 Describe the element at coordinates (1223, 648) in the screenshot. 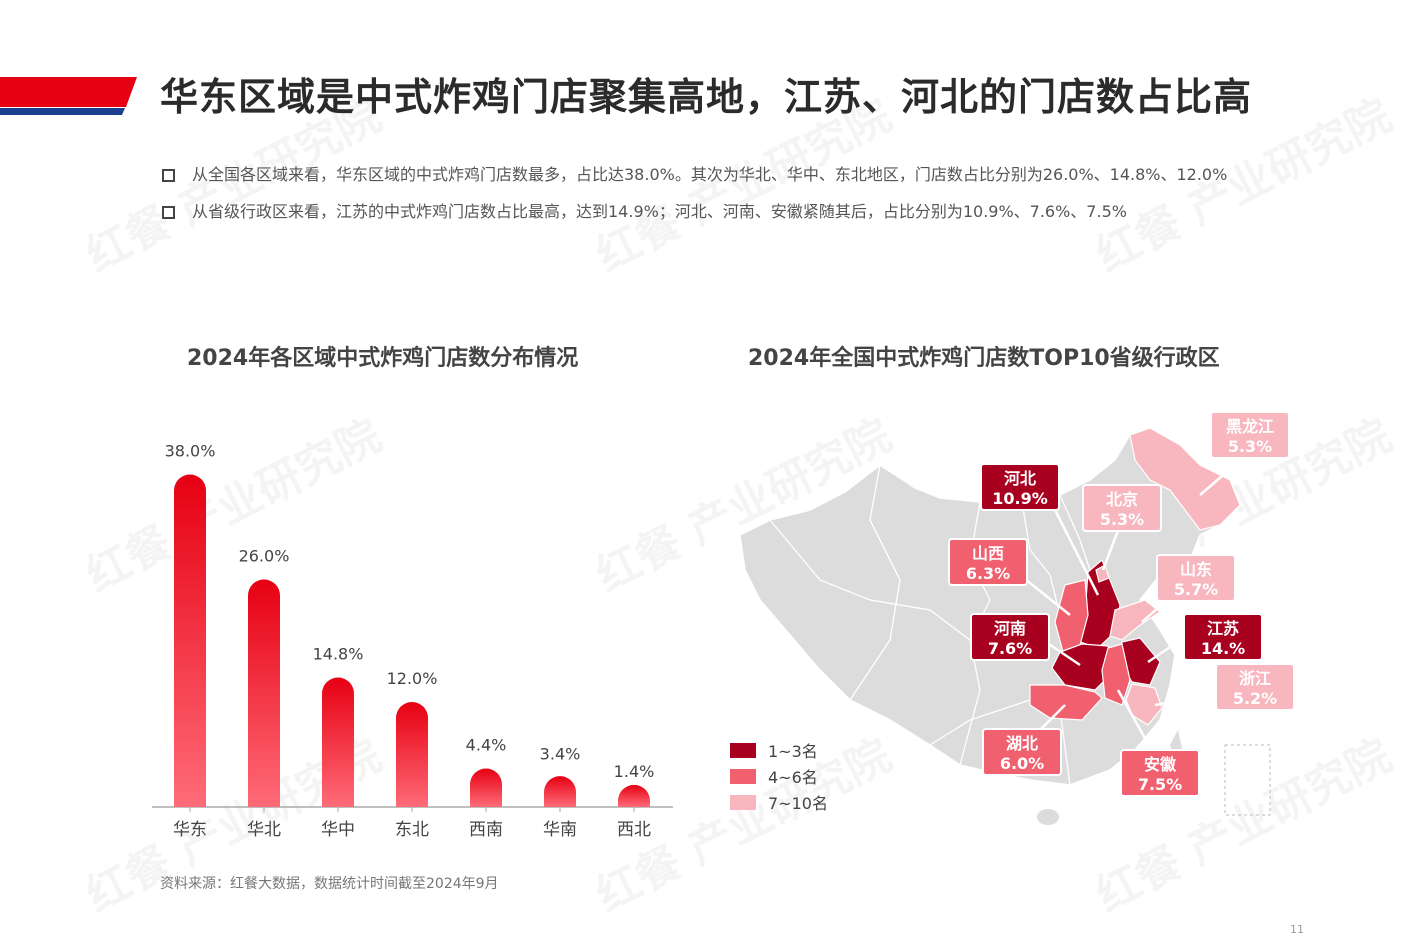

I see `callout-value: 14.%` at that location.